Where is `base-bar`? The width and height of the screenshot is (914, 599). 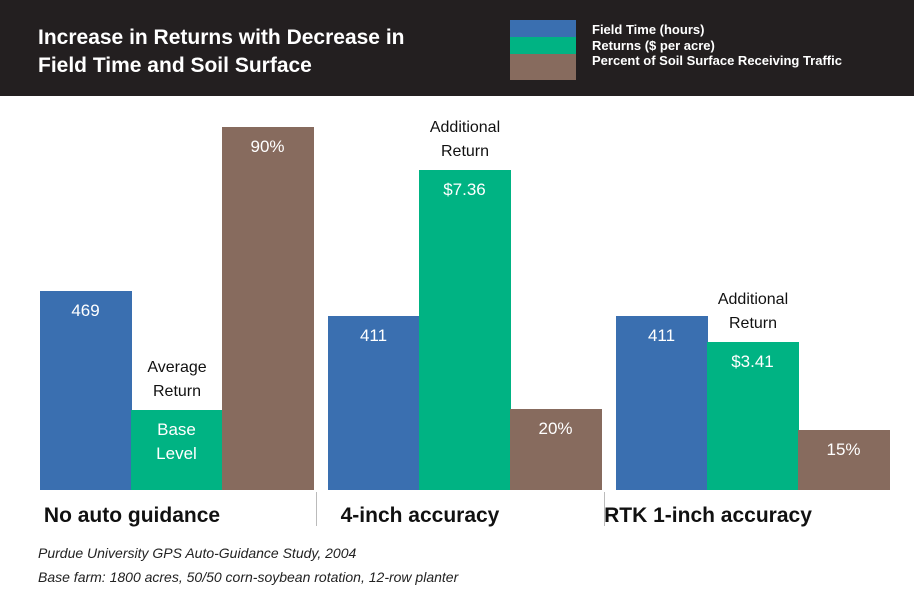 base-bar is located at coordinates (177, 450).